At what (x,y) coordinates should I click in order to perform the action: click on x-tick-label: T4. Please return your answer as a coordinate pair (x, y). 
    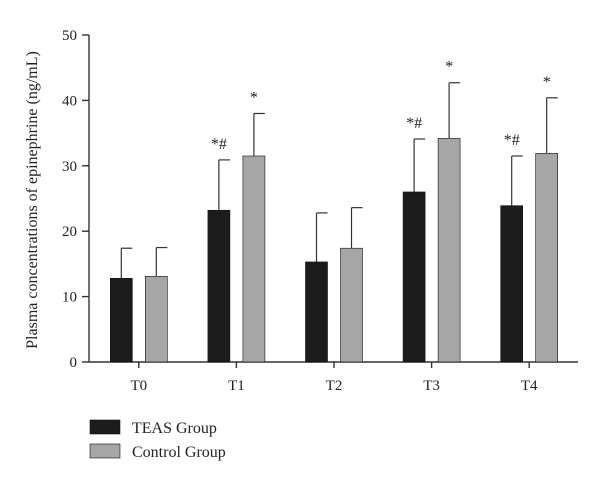
    Looking at the image, I should click on (529, 386).